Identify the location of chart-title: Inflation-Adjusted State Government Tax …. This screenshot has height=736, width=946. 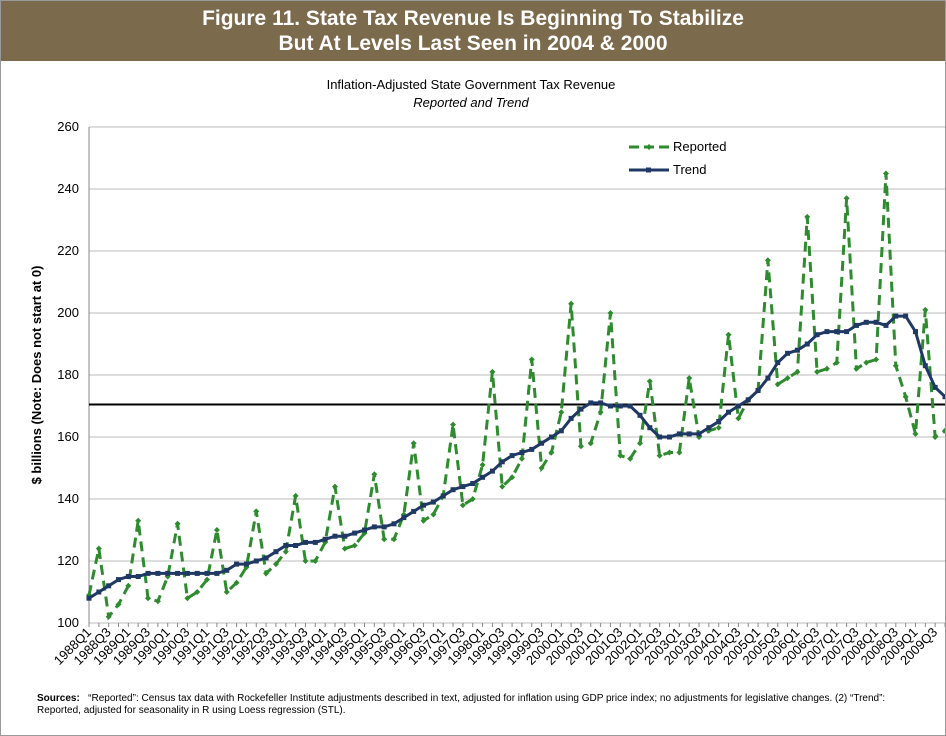
(471, 84).